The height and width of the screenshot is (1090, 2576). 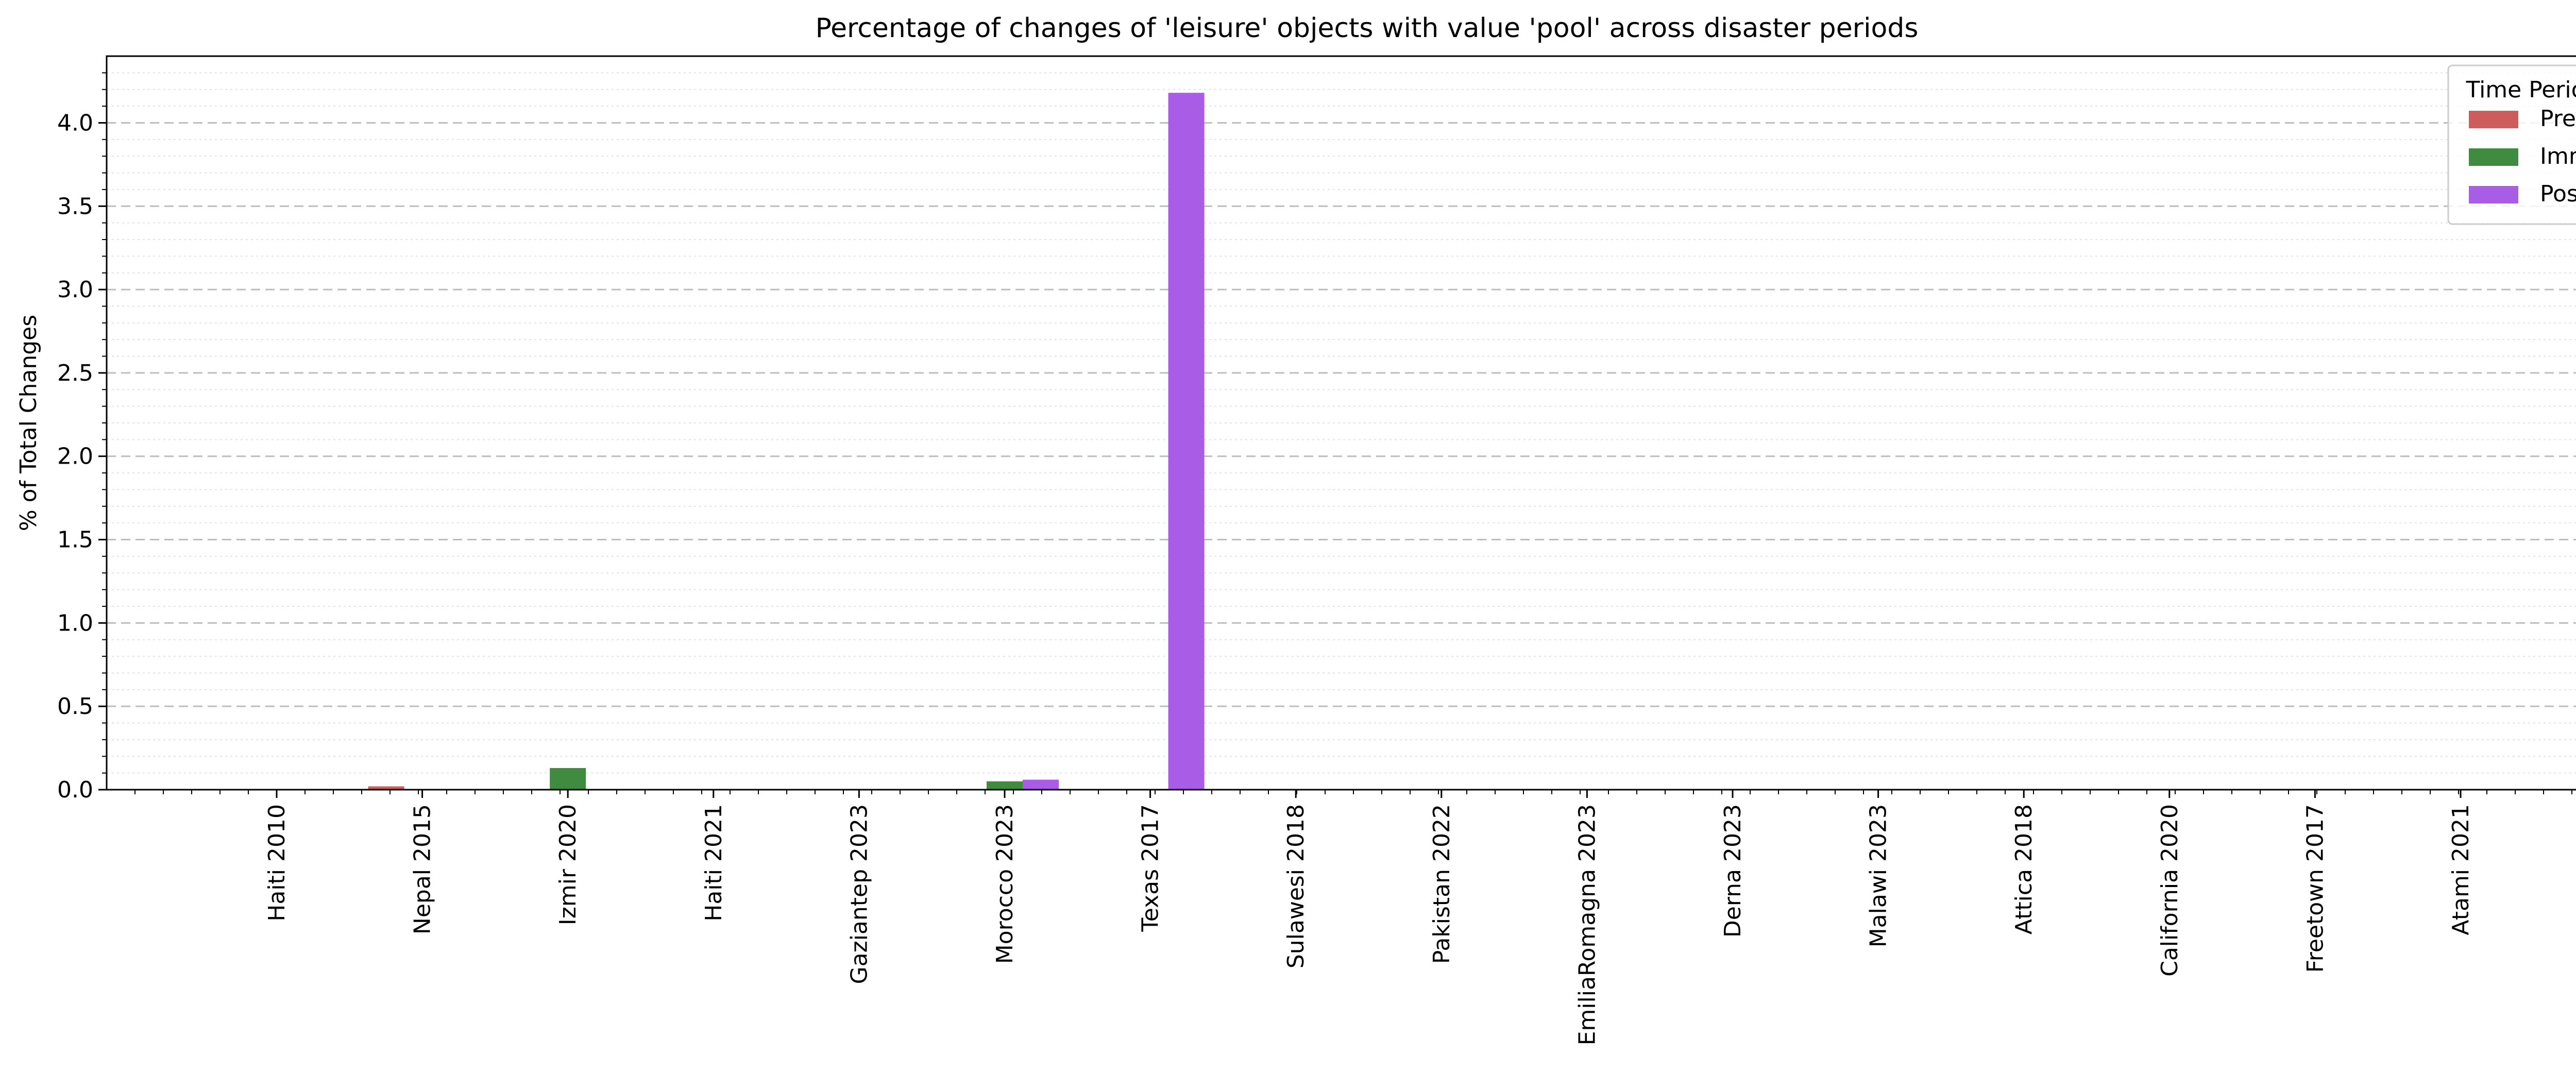 What do you see at coordinates (386, 788) in the screenshot?
I see `bar-pre` at bounding box center [386, 788].